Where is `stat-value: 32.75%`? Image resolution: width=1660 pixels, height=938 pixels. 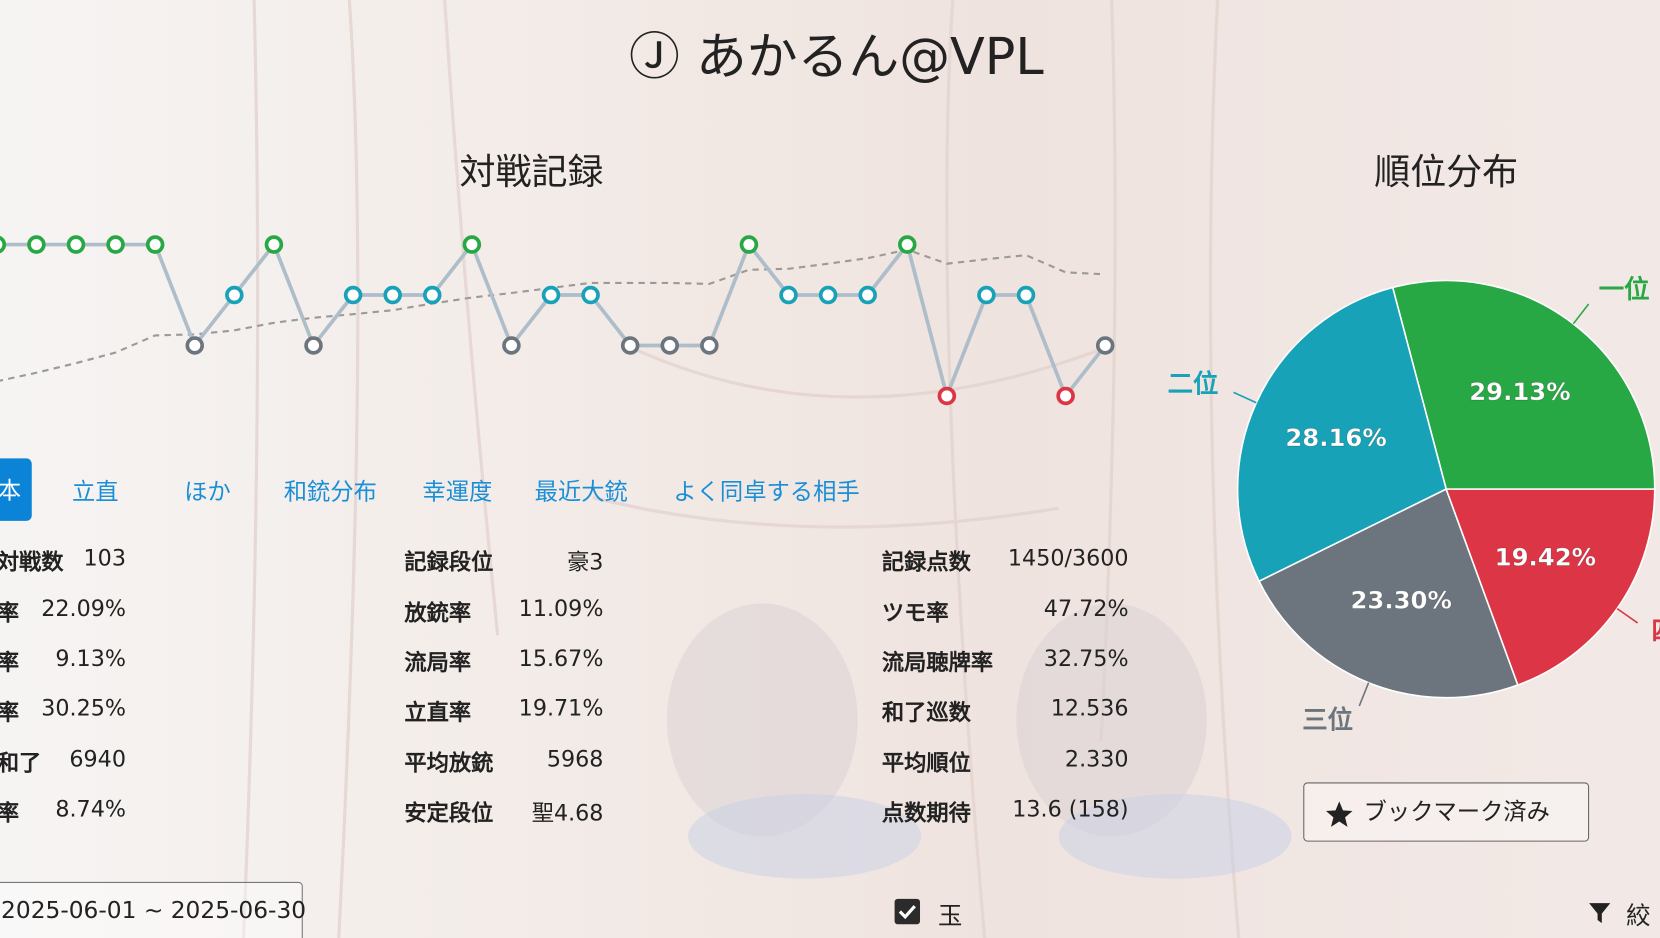
stat-value: 32.75% is located at coordinates (1086, 658).